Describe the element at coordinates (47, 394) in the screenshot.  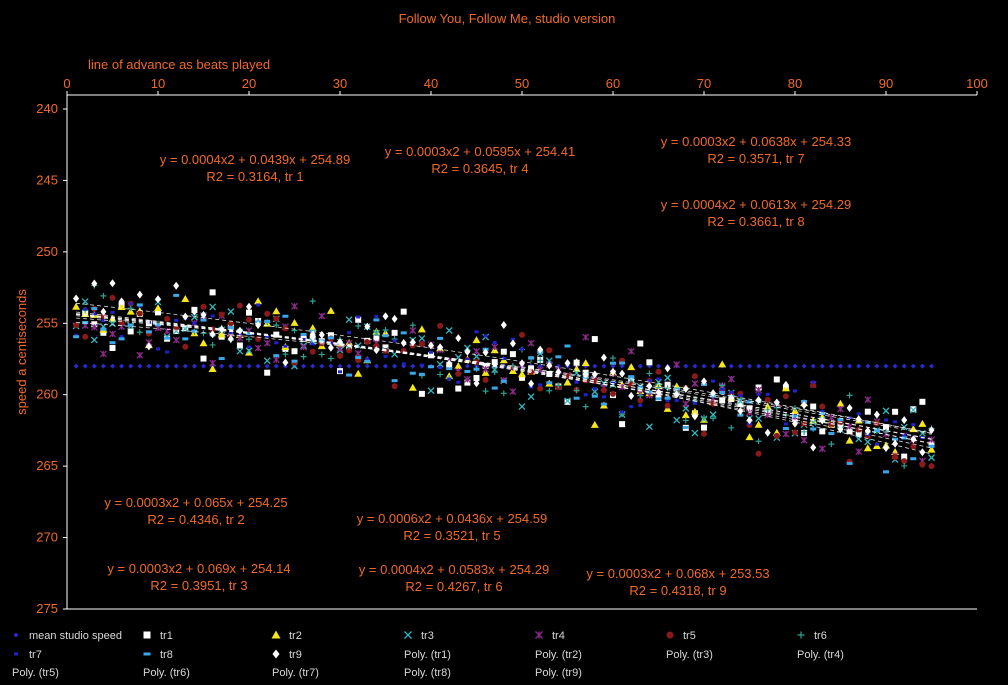
I see `y-tick-label: 260` at that location.